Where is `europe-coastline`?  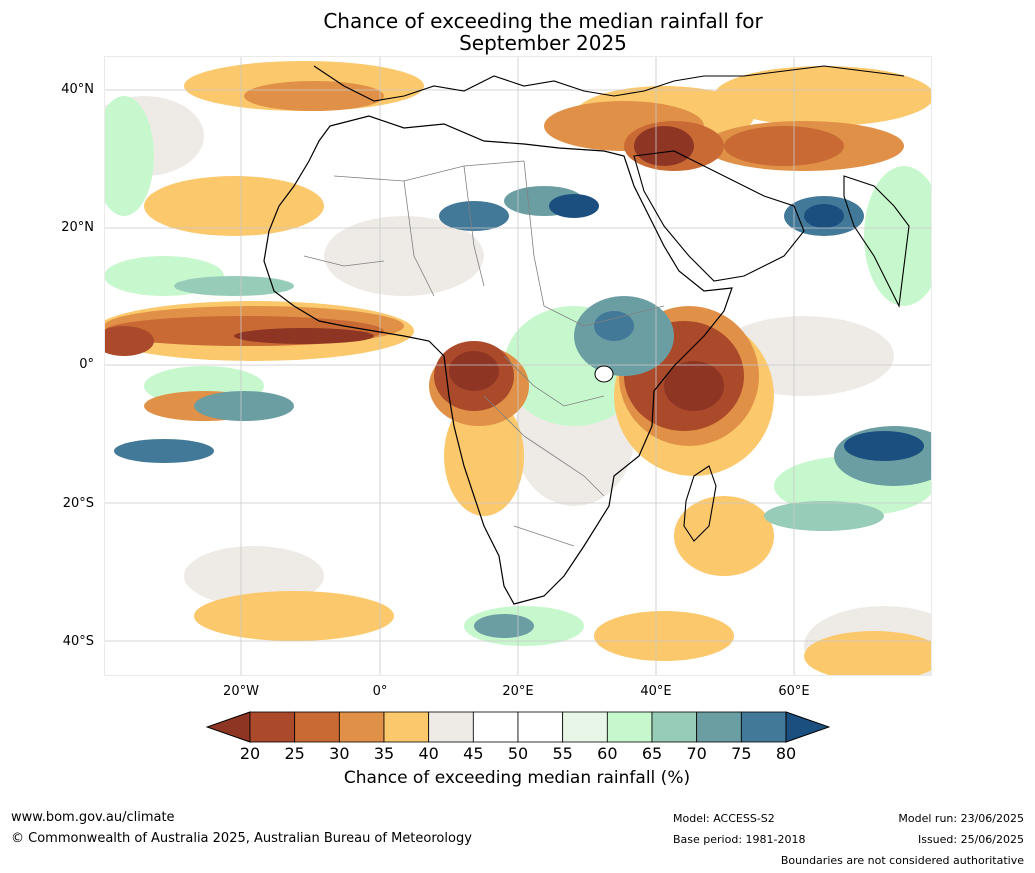 europe-coastline is located at coordinates (609, 83).